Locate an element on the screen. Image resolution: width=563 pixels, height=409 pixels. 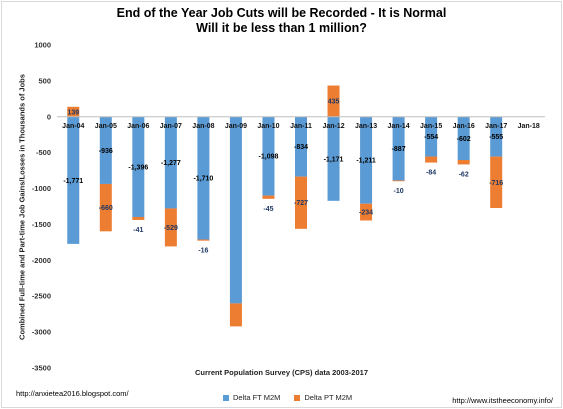
data-label-pt: 139 is located at coordinates (73, 112).